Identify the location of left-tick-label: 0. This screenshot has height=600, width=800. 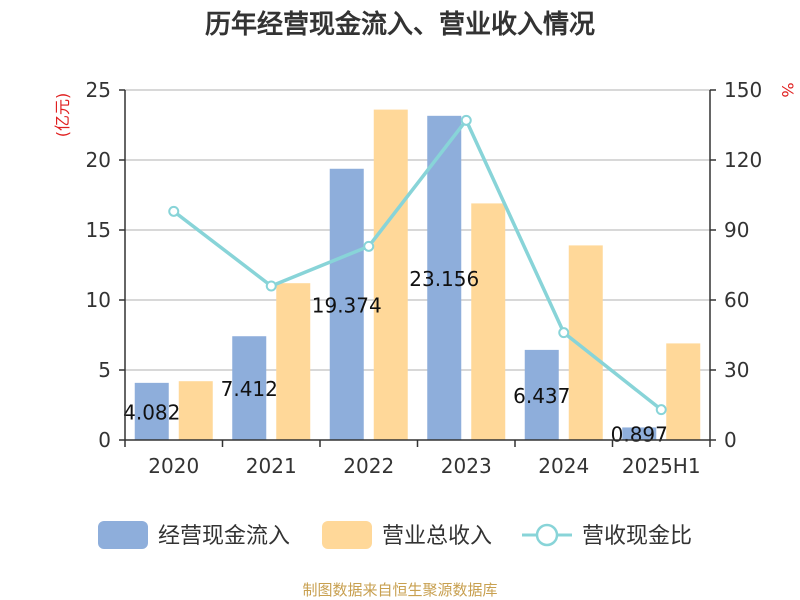
(104, 440).